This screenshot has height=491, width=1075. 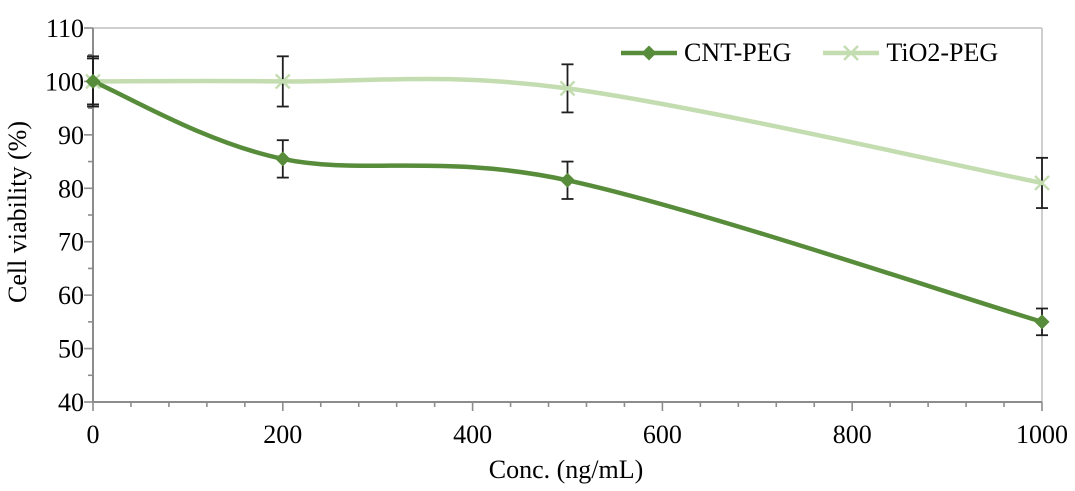 What do you see at coordinates (71, 135) in the screenshot?
I see `y-tick-label: 90` at bounding box center [71, 135].